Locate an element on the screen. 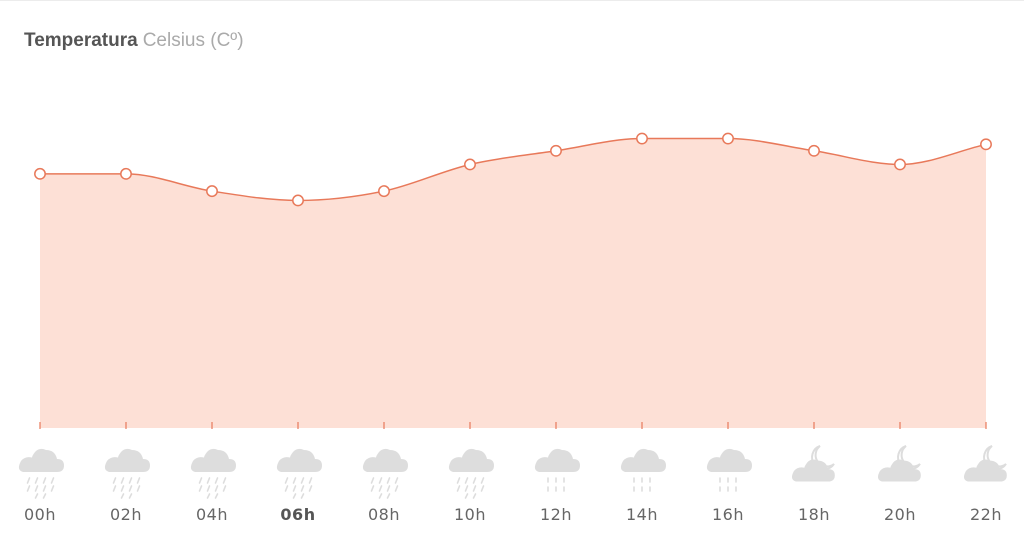 This screenshot has width=1024, height=542. data-point-04h is located at coordinates (212, 191).